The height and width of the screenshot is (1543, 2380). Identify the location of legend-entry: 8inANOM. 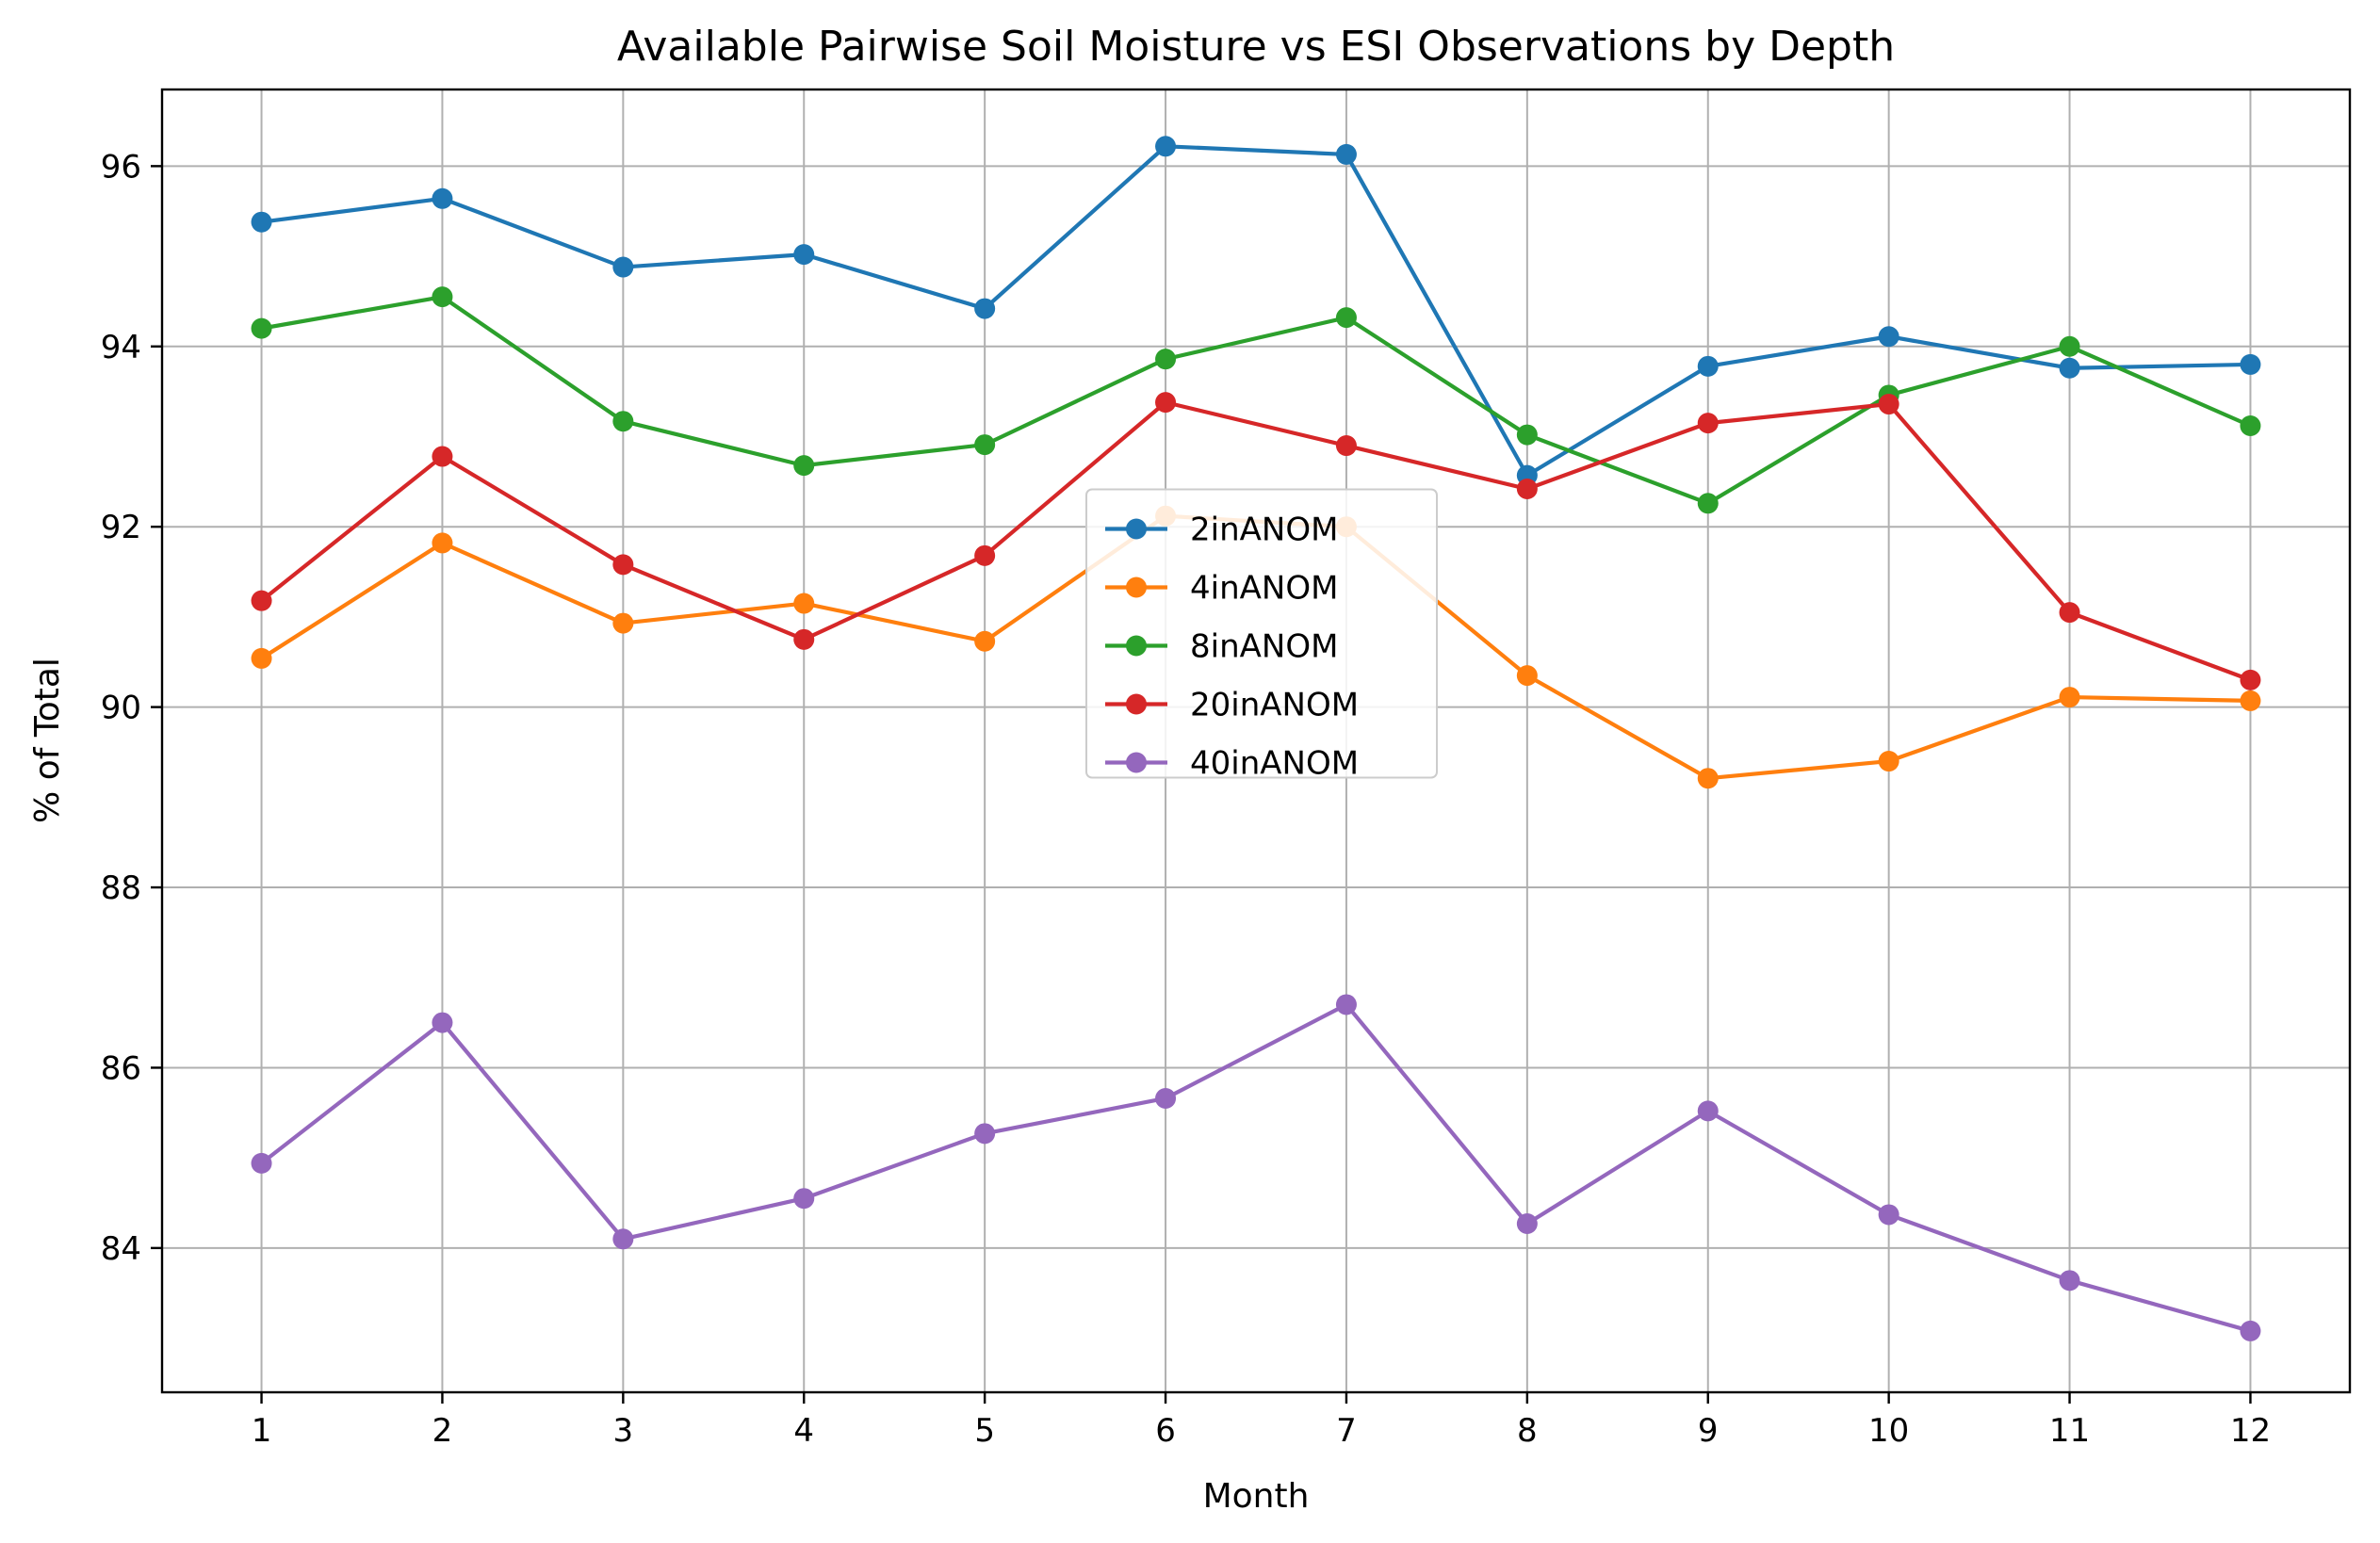
(1221, 647).